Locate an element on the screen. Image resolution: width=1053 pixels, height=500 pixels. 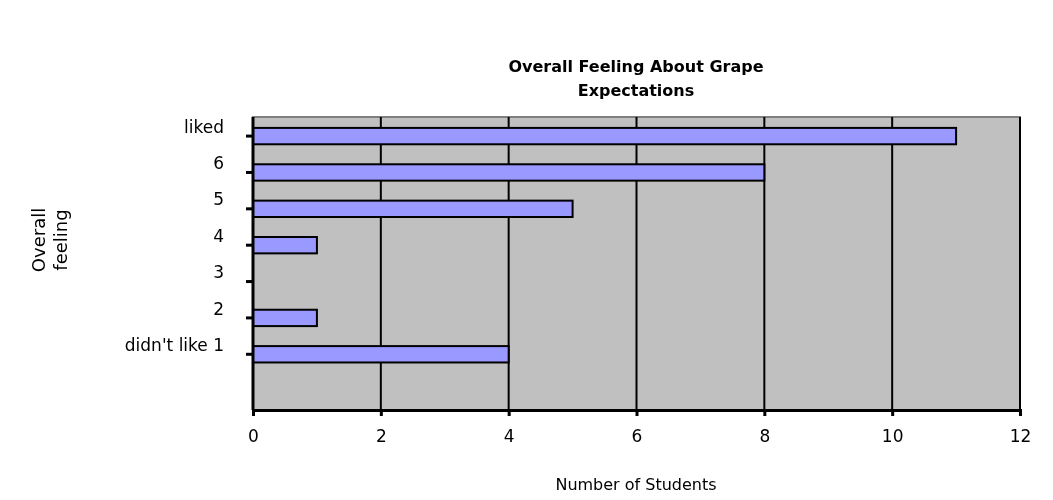
x-tick-label: 8 is located at coordinates (765, 436).